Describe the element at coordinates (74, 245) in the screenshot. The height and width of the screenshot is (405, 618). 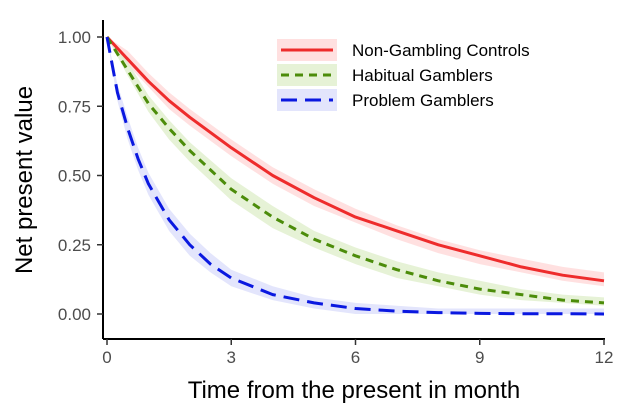
I see `y-tick-label: 0.25` at that location.